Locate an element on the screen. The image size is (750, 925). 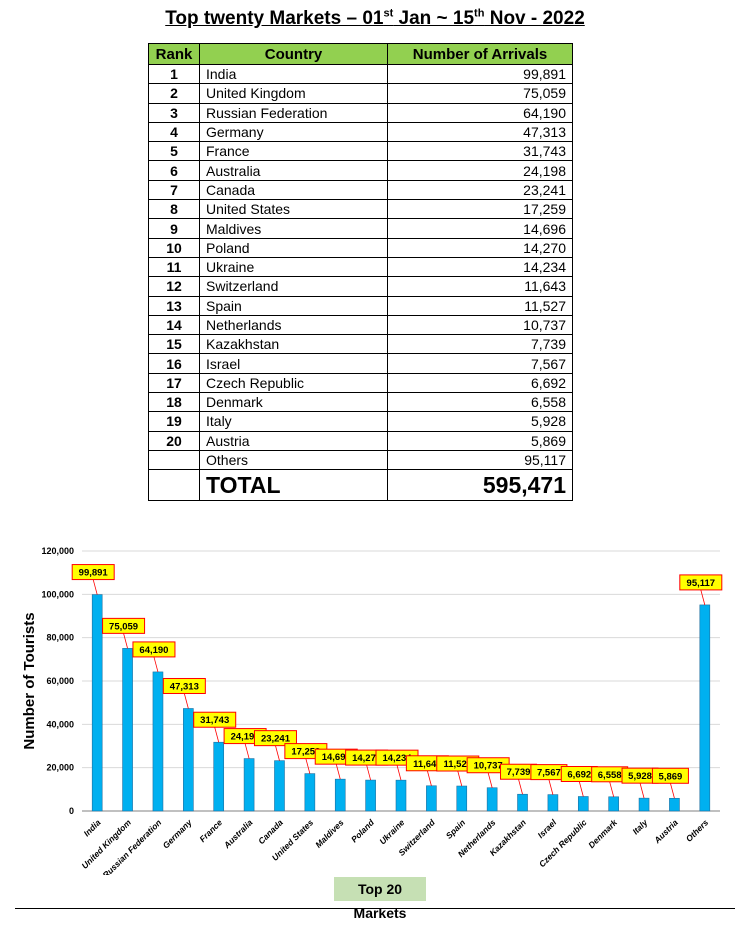
rank-cell: 10 is located at coordinates (174, 247).